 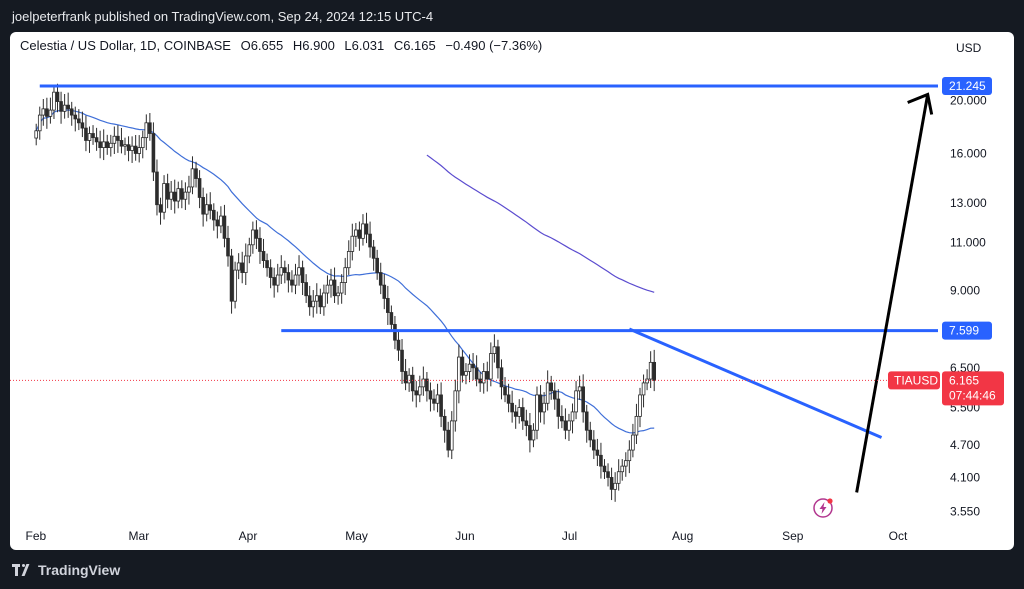 What do you see at coordinates (965, 368) in the screenshot?
I see `y-tick-label: 6.500` at bounding box center [965, 368].